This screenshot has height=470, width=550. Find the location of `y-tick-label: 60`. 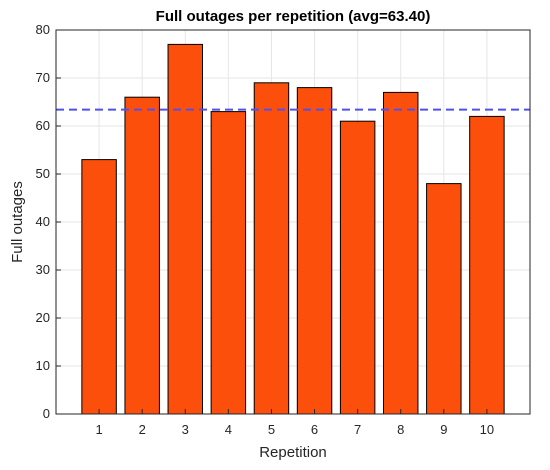

y-tick-label: 60 is located at coordinates (43, 125).